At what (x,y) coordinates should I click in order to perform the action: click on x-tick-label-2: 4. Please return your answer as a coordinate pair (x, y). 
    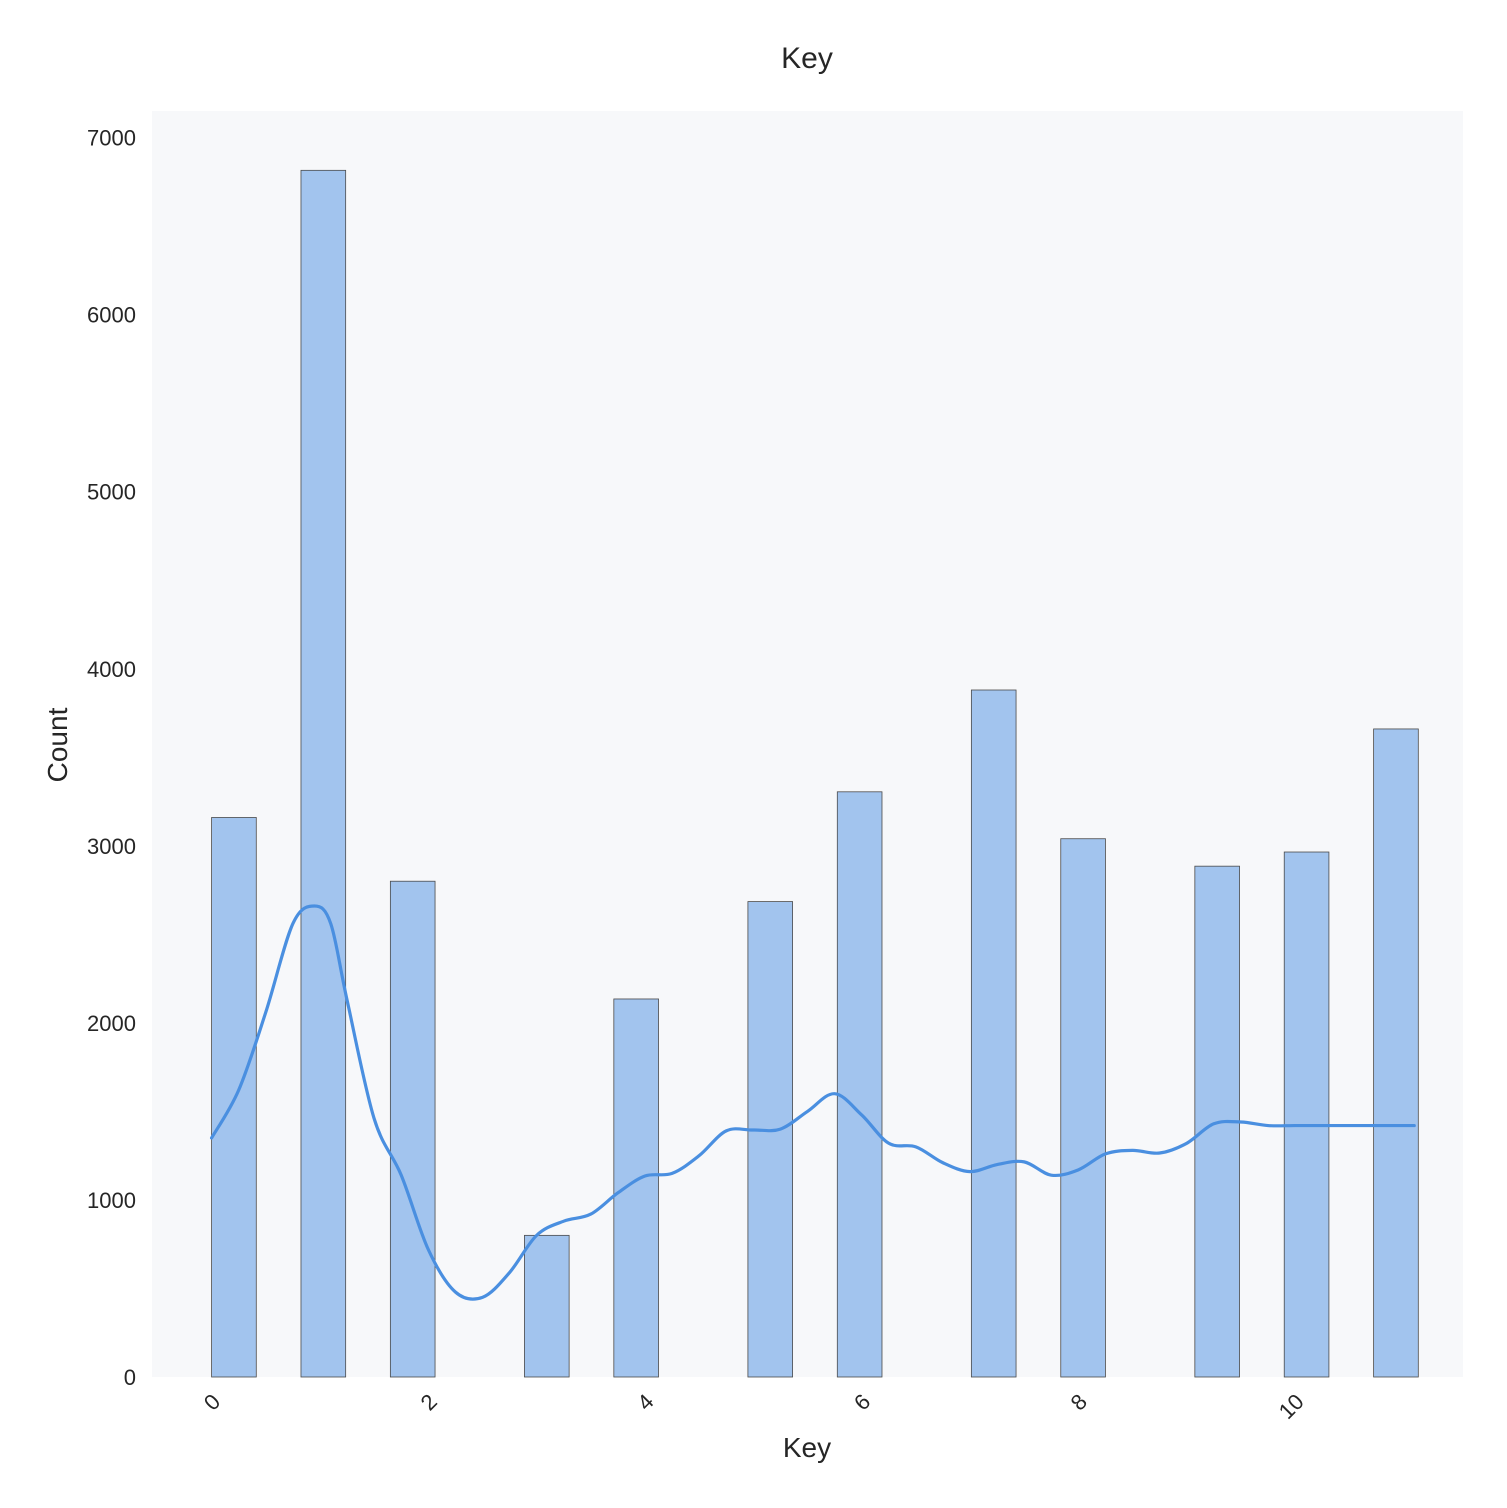
    Looking at the image, I should click on (645, 1402).